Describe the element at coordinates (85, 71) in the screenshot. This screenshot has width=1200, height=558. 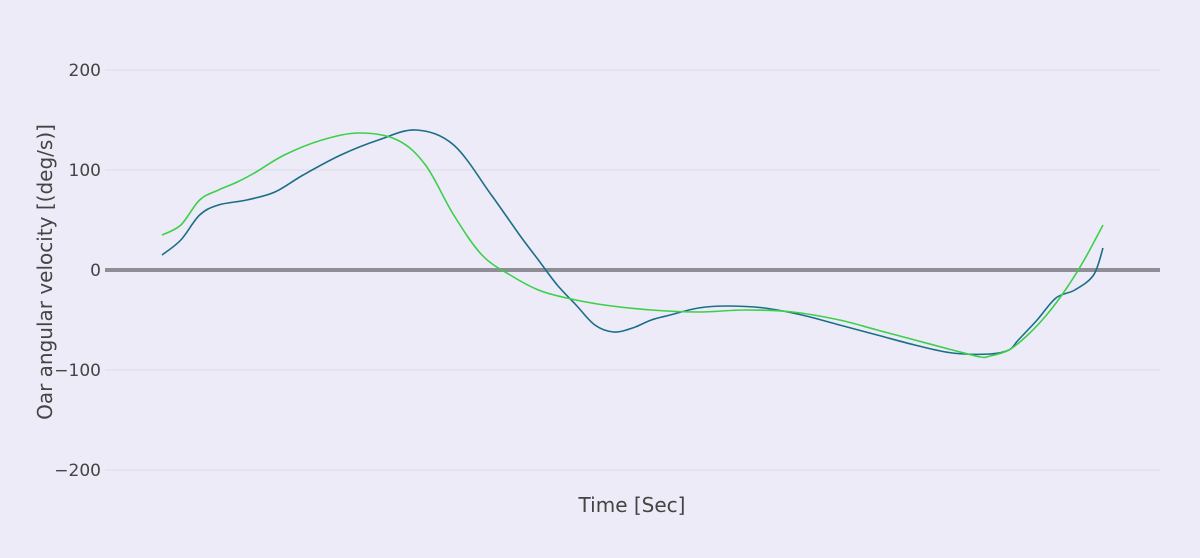
I see `y-tick-label: 200` at that location.